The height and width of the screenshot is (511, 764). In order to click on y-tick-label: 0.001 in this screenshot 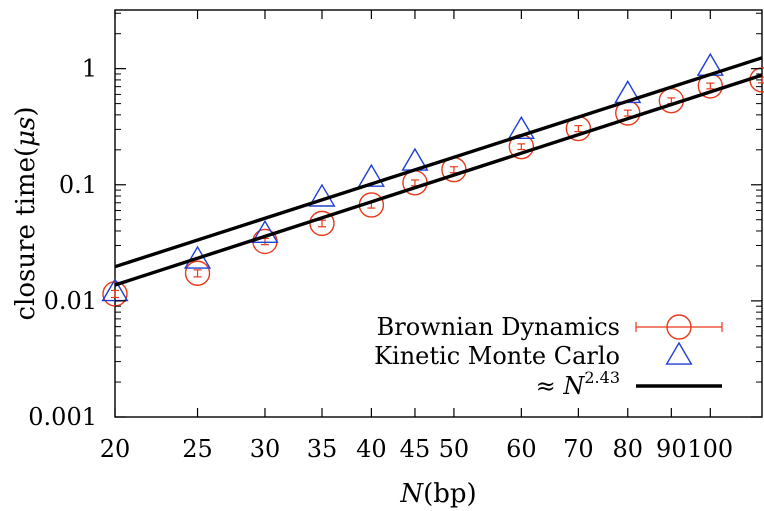, I will do `click(62, 417)`.